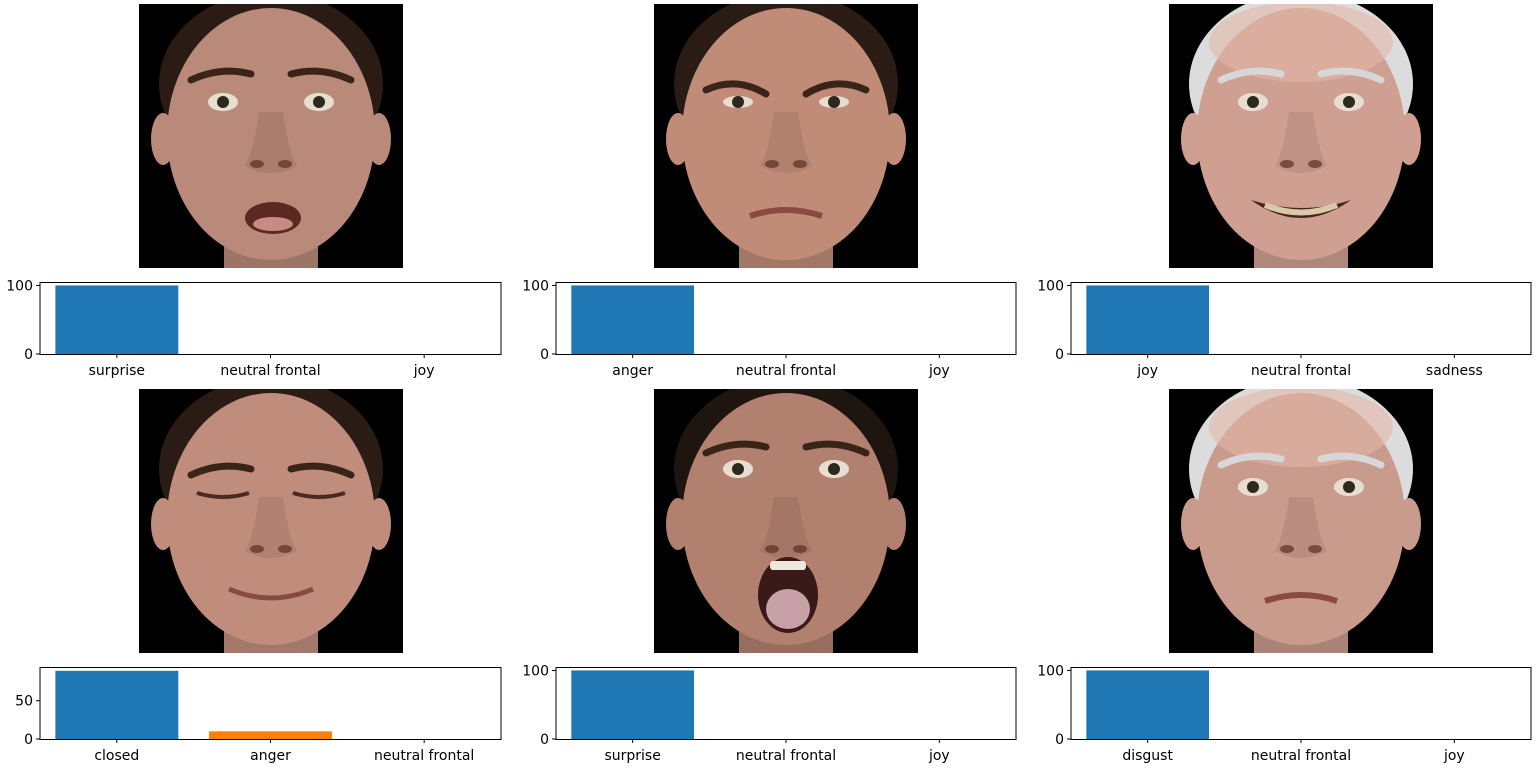  What do you see at coordinates (1283, 333) in the screenshot?
I see `bar-chart: 0 100 joy neutral frontal sadness` at bounding box center [1283, 333].